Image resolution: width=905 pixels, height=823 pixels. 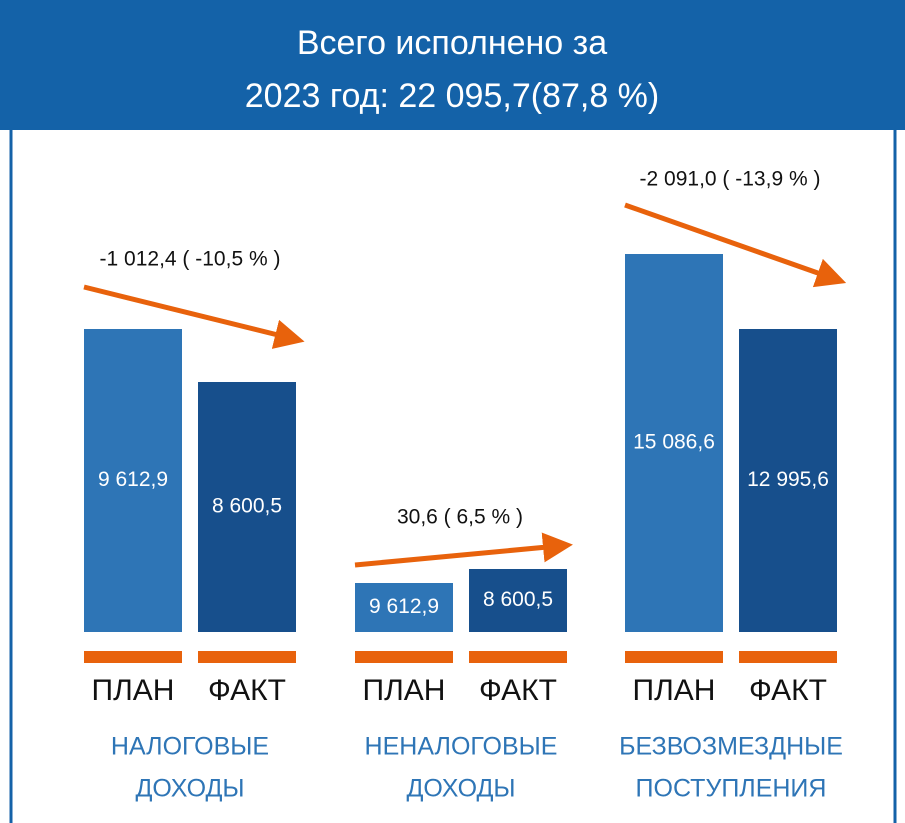 I want to click on plan-value: 15 086,6, so click(x=674, y=442).